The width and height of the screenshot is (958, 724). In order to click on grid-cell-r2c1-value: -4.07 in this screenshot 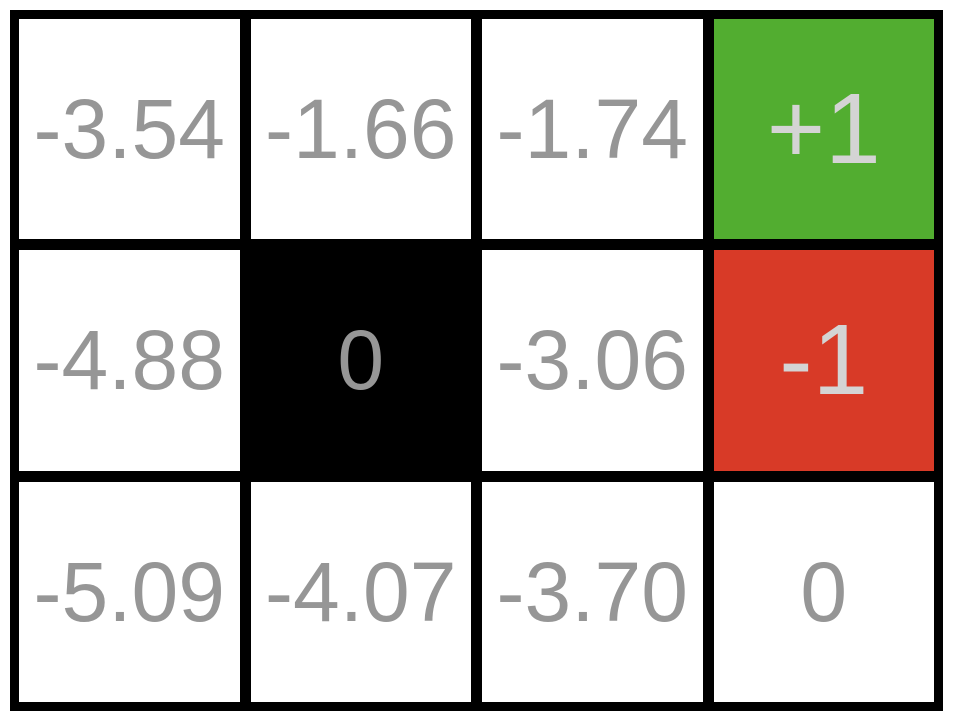, I will do `click(360, 591)`.